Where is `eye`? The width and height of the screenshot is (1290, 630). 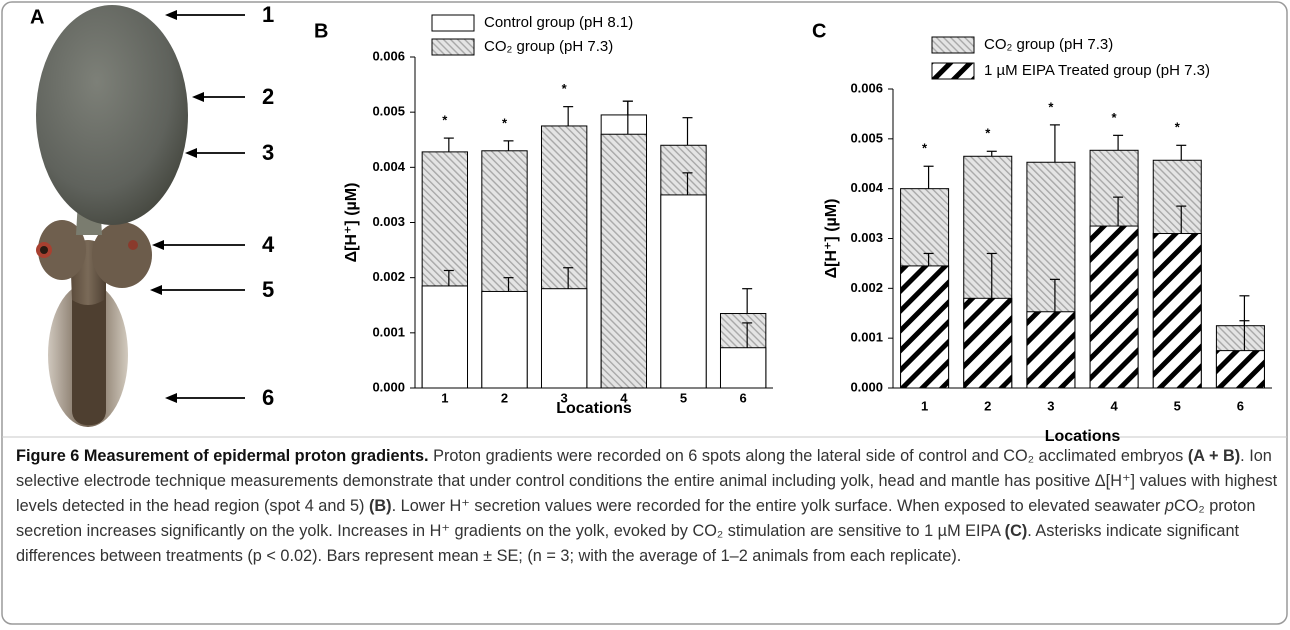
eye is located at coordinates (133, 245).